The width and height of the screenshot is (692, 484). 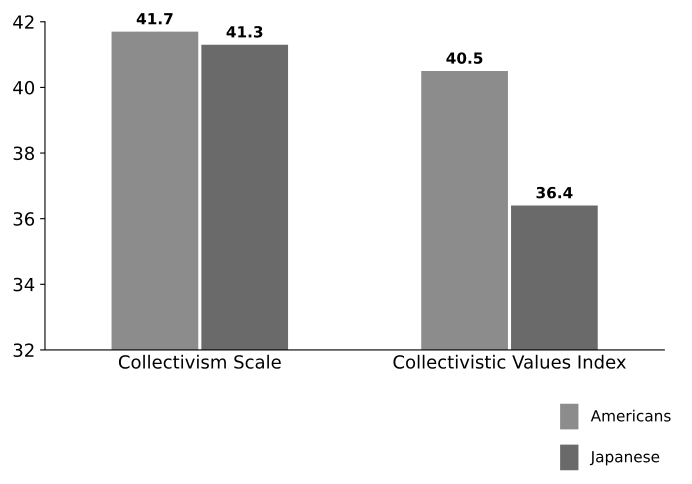 I want to click on y-tick-label: 40, so click(x=23, y=87).